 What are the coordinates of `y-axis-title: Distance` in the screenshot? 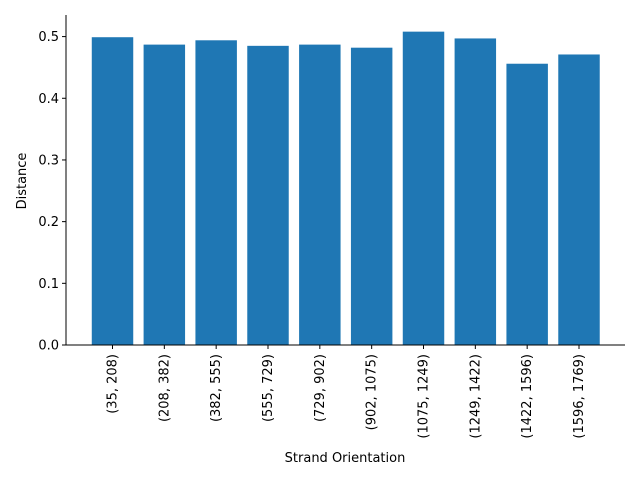 It's located at (22, 181).